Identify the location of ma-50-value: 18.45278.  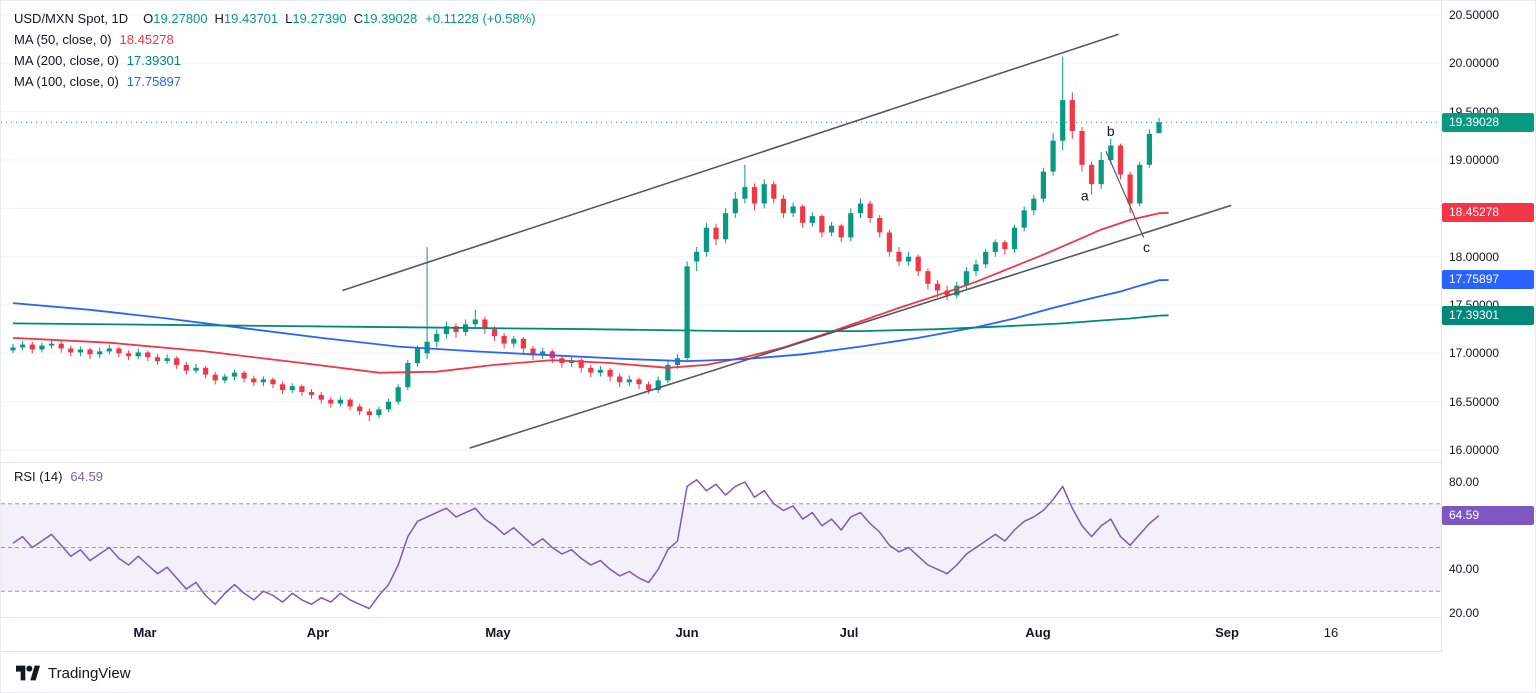
(146, 39).